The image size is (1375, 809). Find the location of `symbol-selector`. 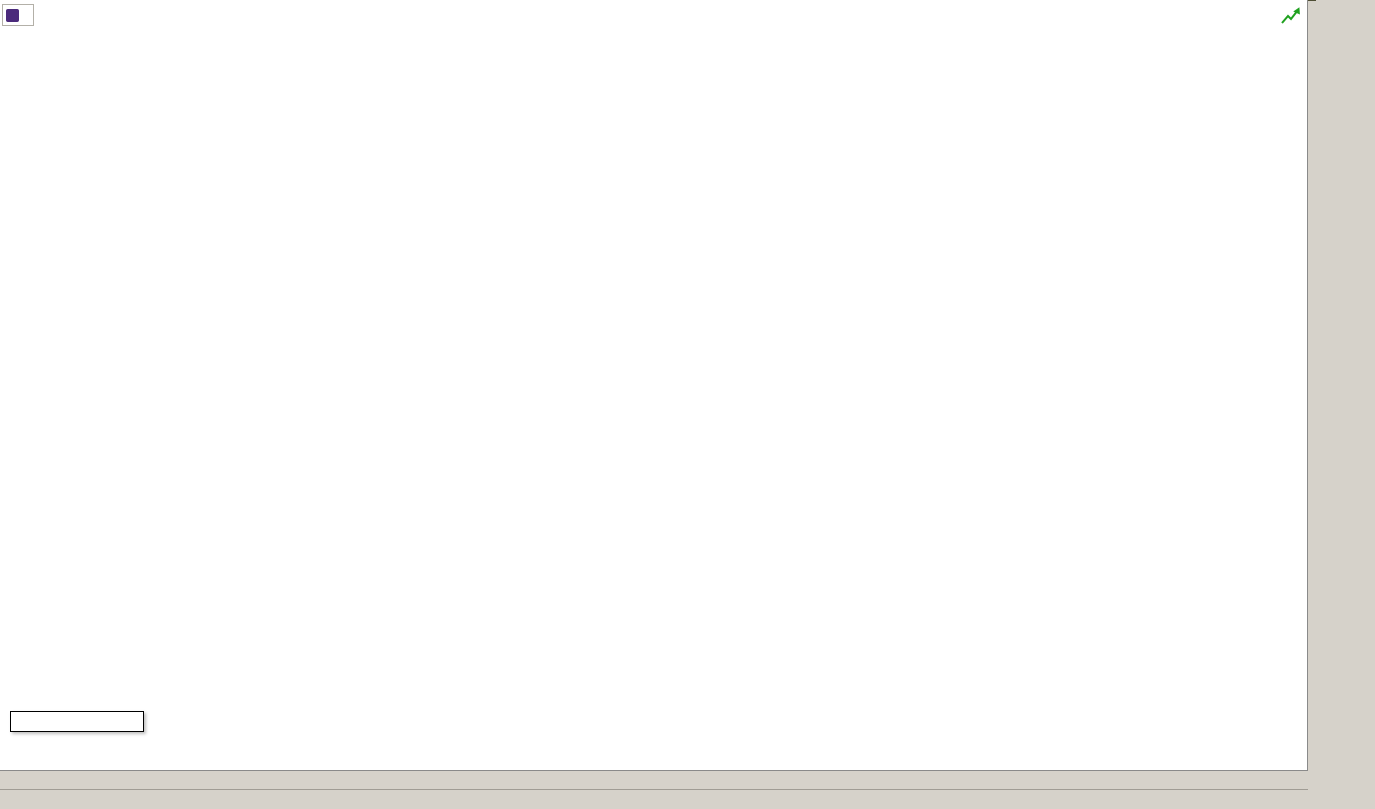

symbol-selector is located at coordinates (18, 15).